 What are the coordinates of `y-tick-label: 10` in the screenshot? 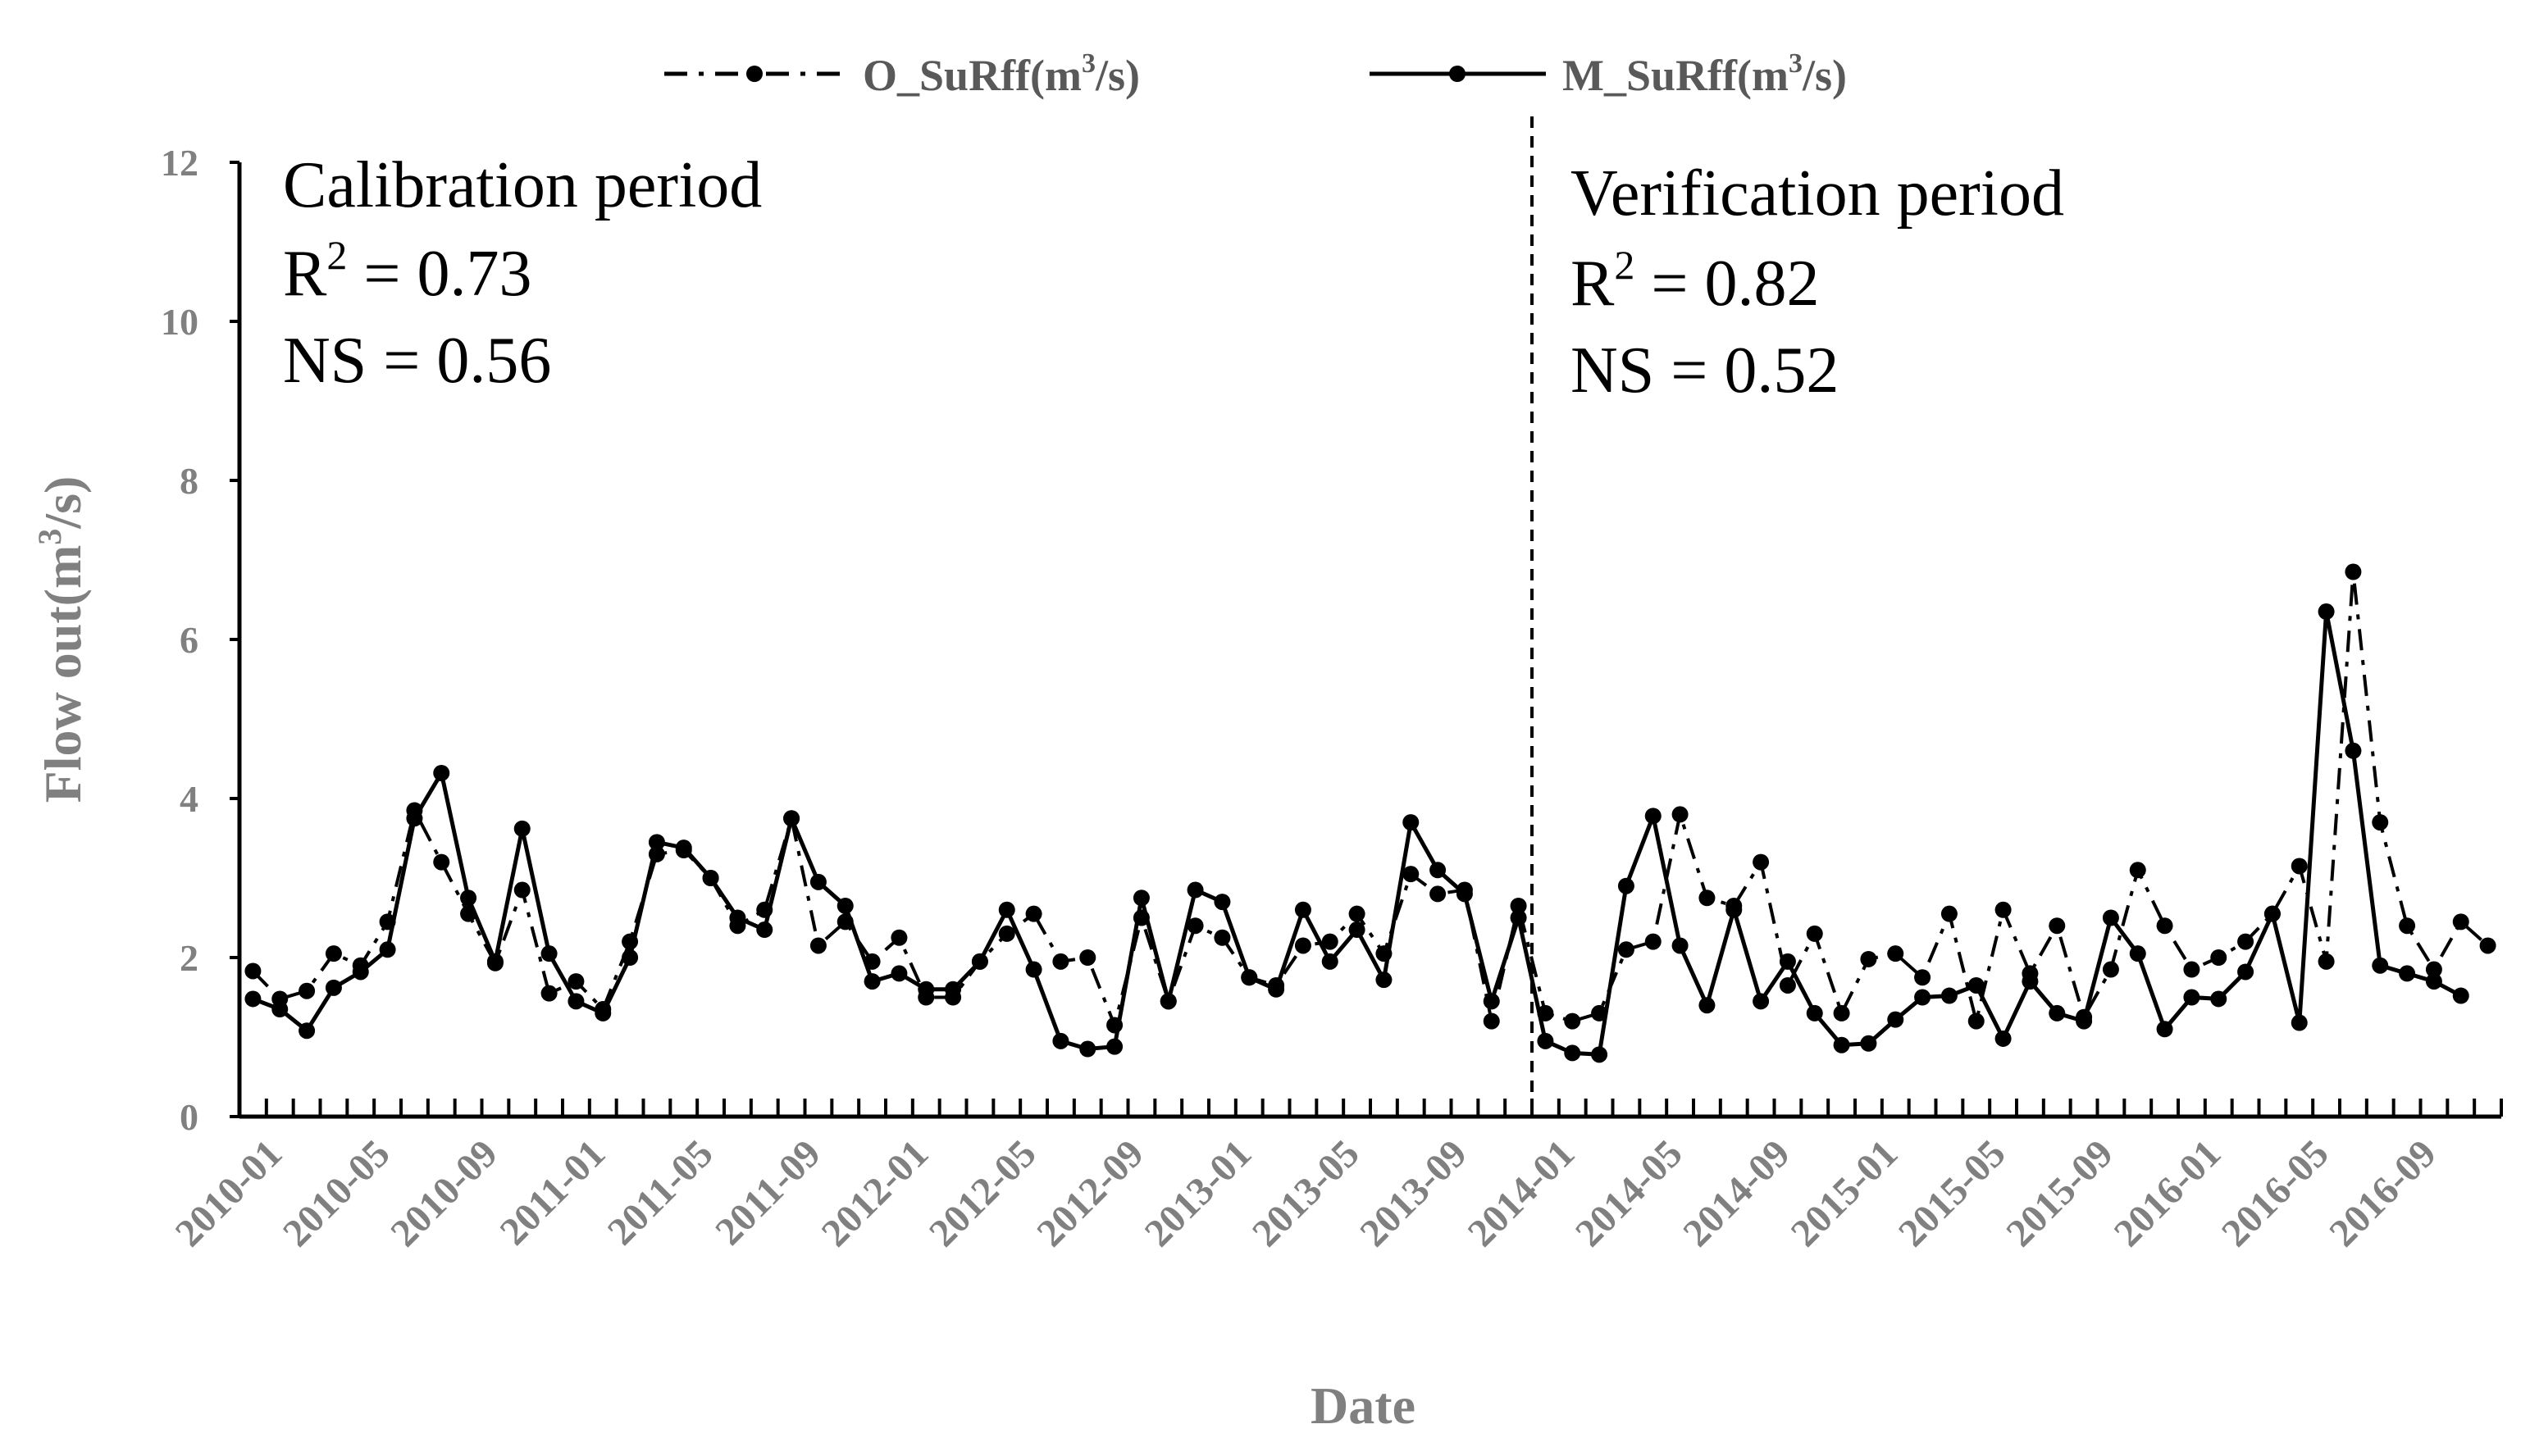 It's located at (179, 322).